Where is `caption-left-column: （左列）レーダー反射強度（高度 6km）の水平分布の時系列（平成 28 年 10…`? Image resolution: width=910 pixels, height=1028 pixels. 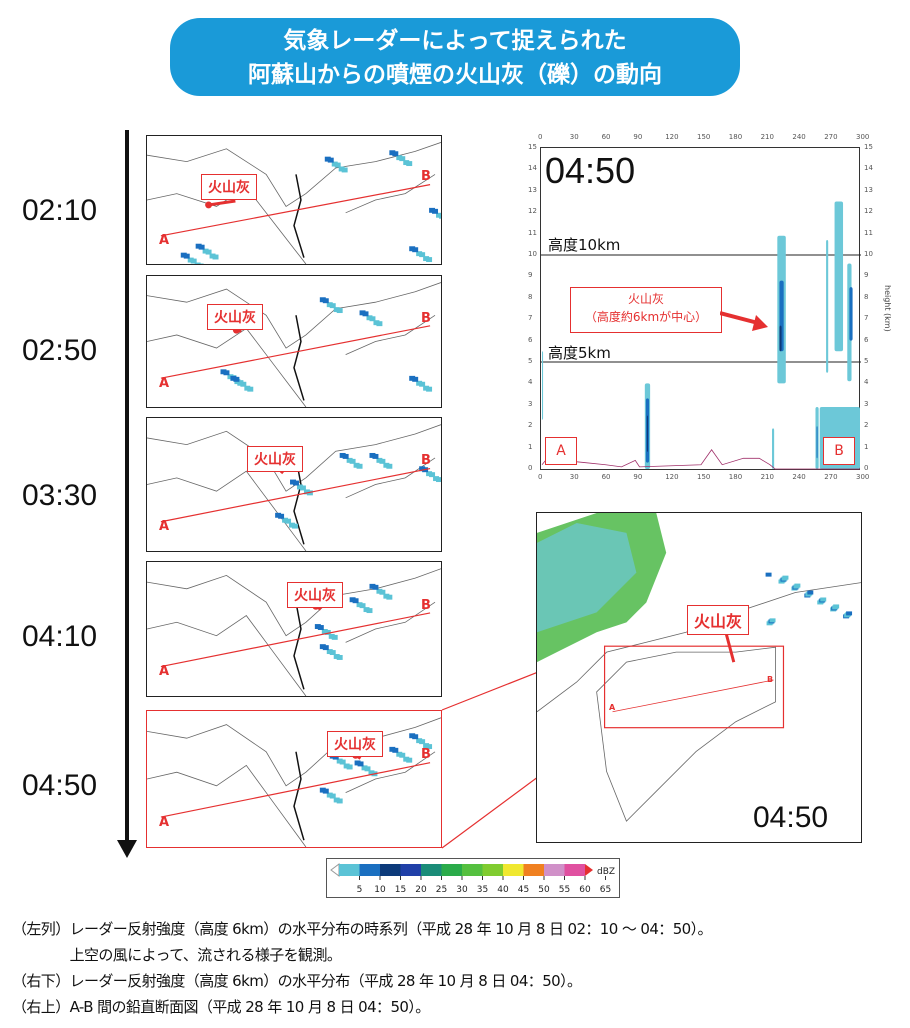 caption-left-column: （左列）レーダー反射強度（高度 6km）の水平分布の時系列（平成 28 年 10… is located at coordinates (362, 929).